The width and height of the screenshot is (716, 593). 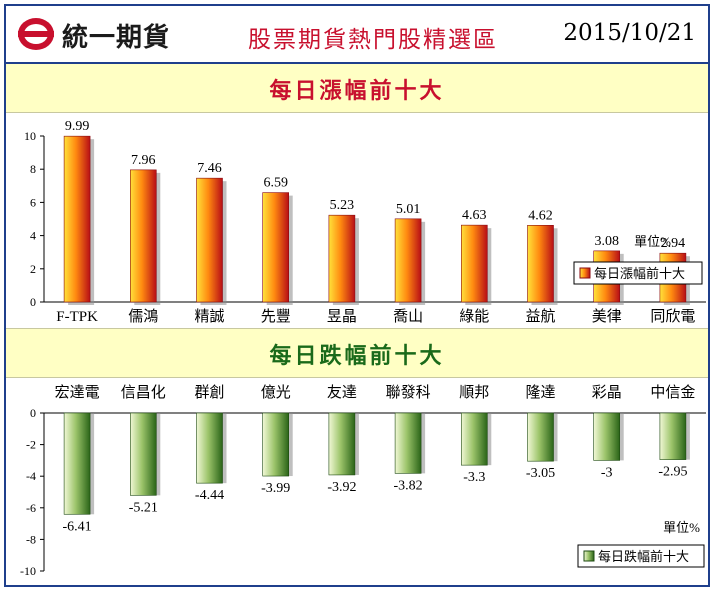 What do you see at coordinates (31, 476) in the screenshot?
I see `y-tick-label: -4` at bounding box center [31, 476].